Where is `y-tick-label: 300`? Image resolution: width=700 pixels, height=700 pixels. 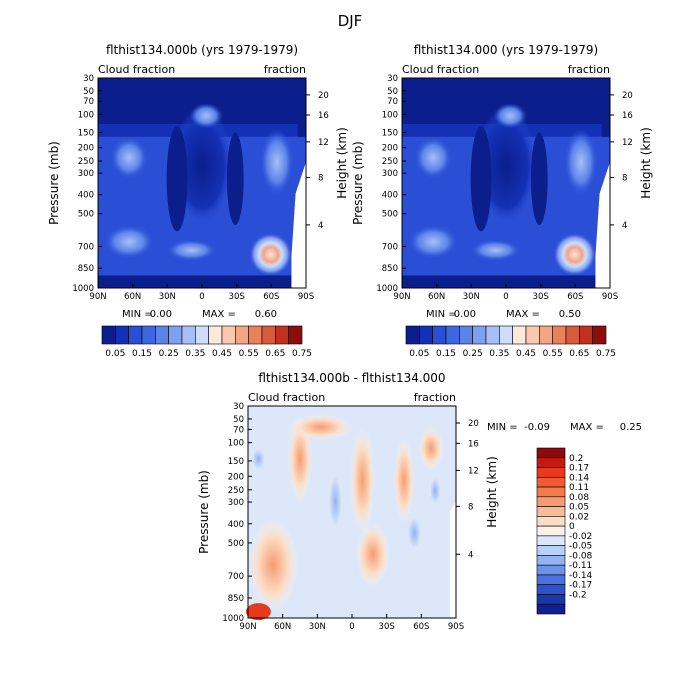 y-tick-label: 300 is located at coordinates (236, 503).